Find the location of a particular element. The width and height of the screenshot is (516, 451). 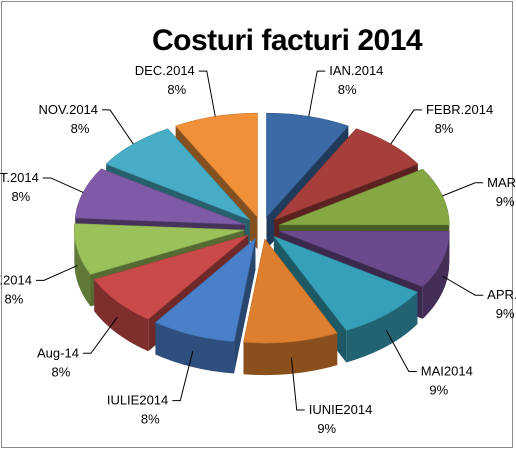

slice-label: NOV.2014 is located at coordinates (69, 109).